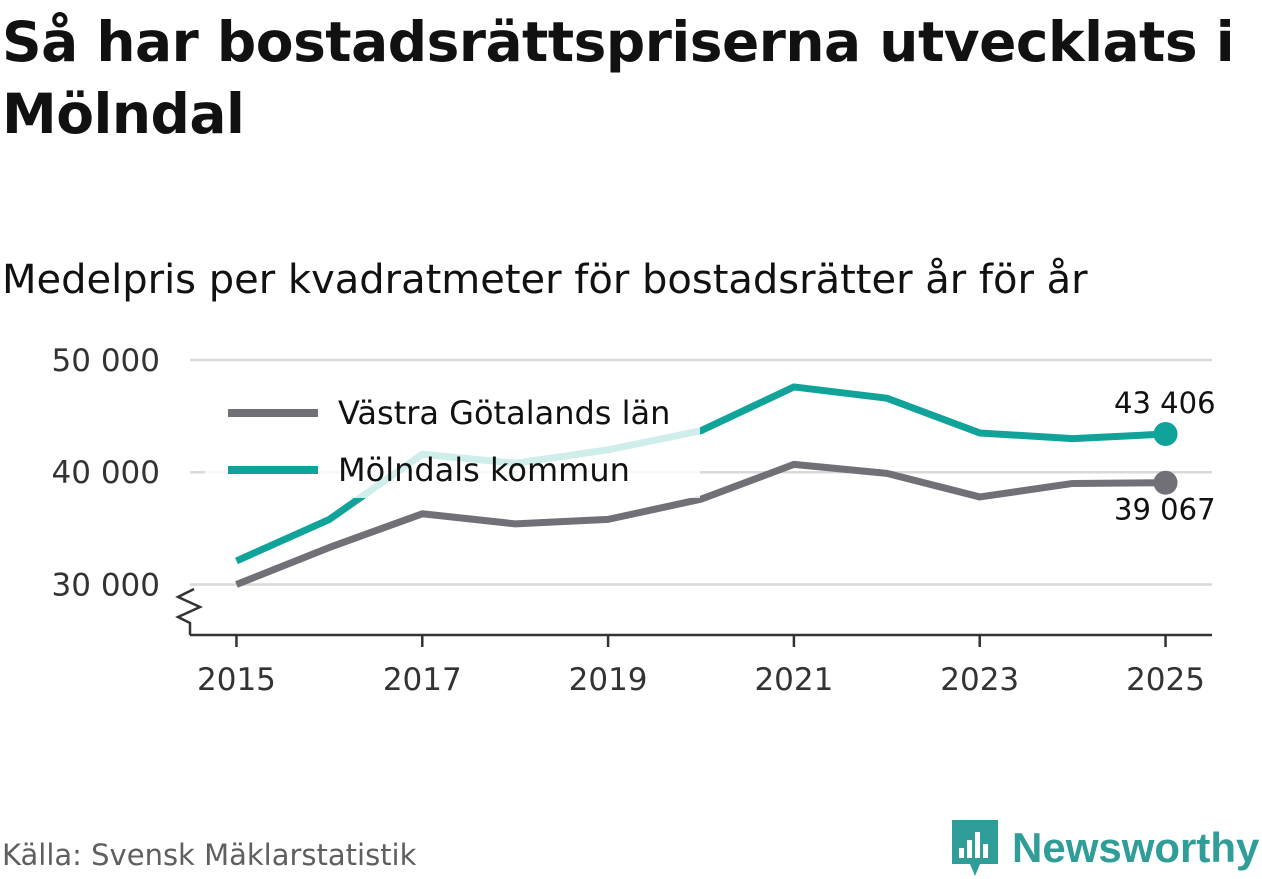  Describe the element at coordinates (700, 524) in the screenshot. I see `series-line` at that location.